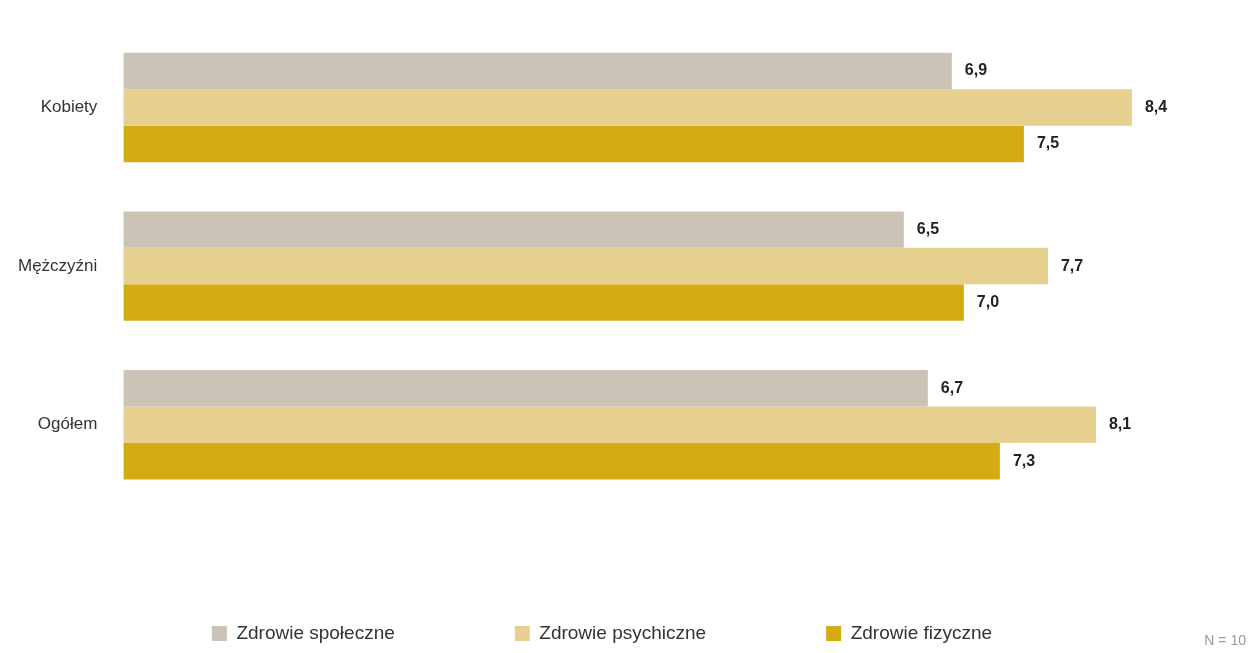 The width and height of the screenshot is (1254, 653). I want to click on data-label: 7,3, so click(1024, 460).